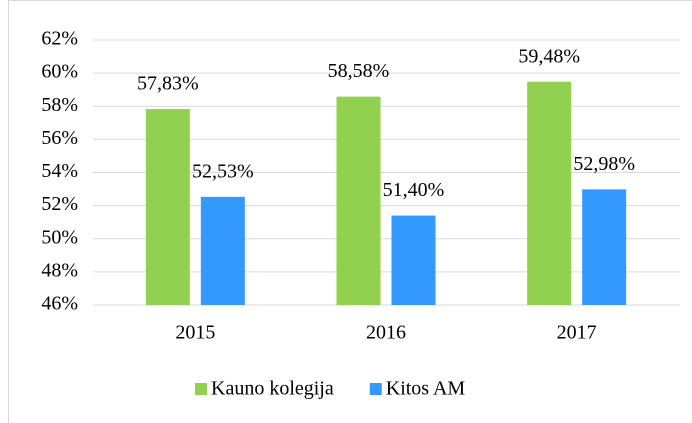  What do you see at coordinates (59, 72) in the screenshot?
I see `y-tick-label: 60%` at bounding box center [59, 72].